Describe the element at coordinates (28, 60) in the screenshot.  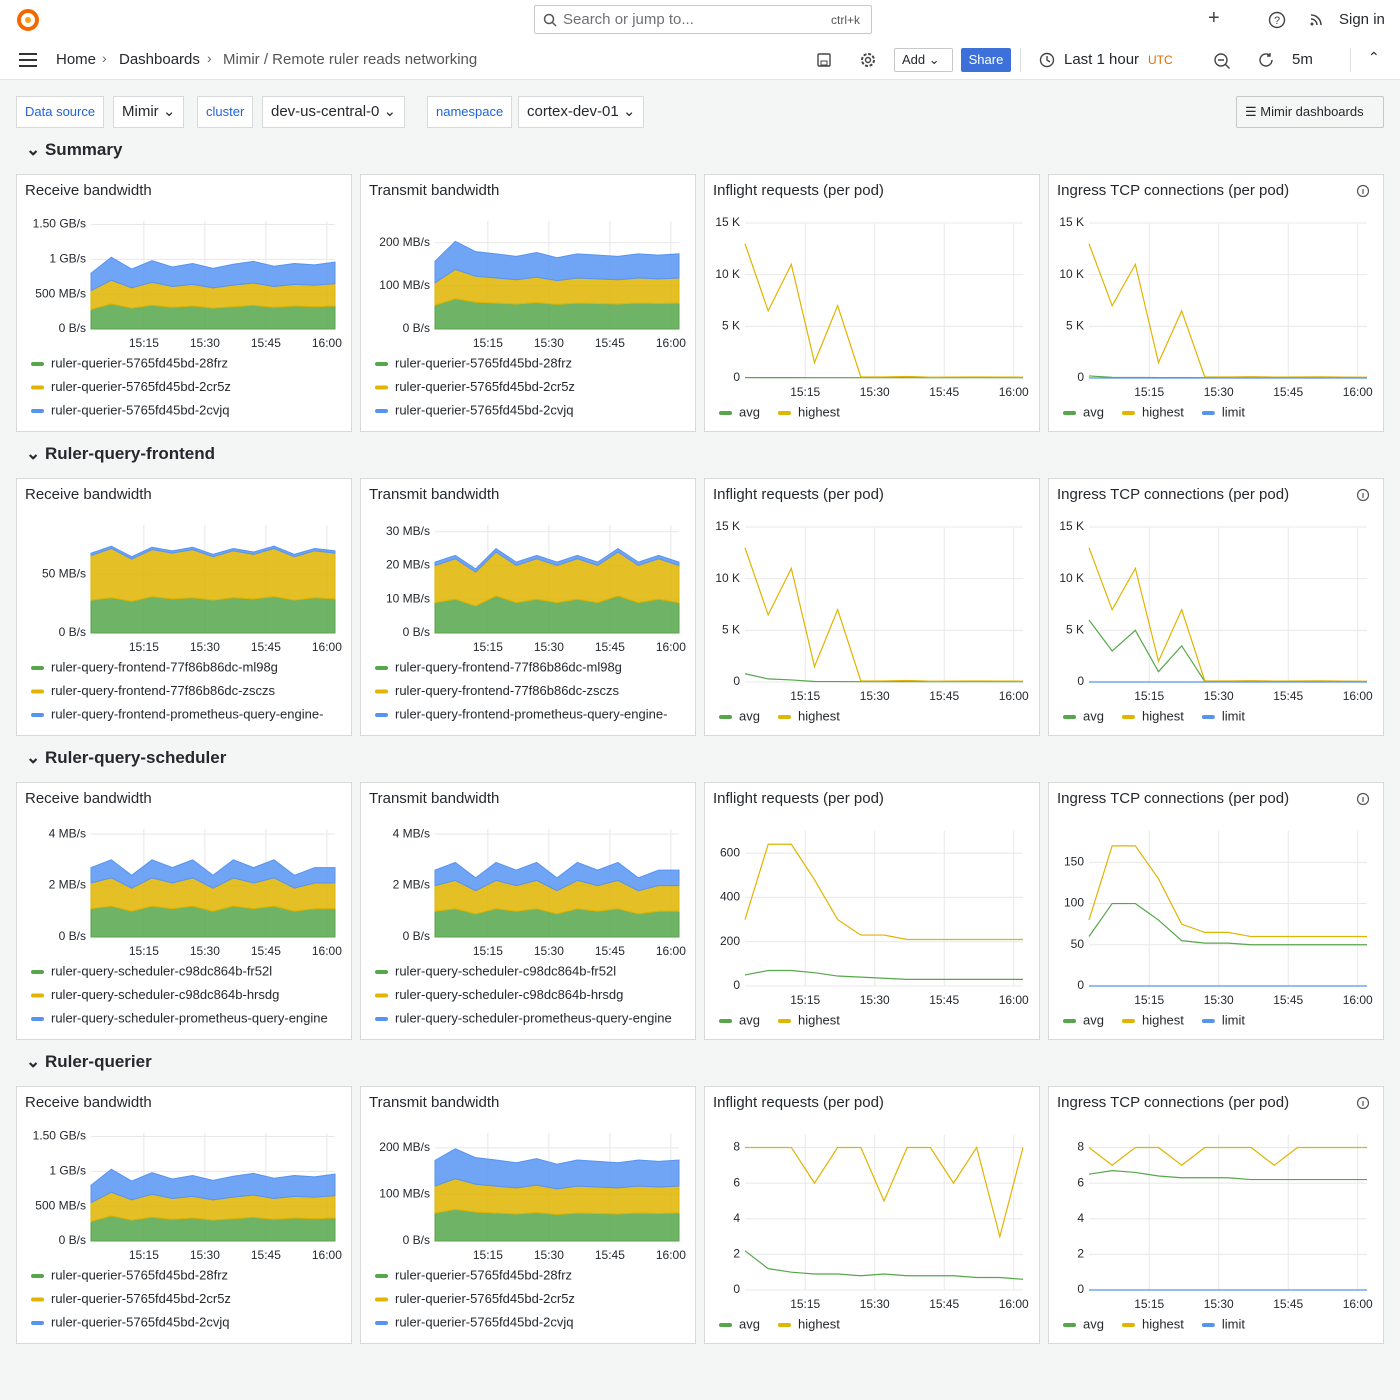
I see `menu-icon` at that location.